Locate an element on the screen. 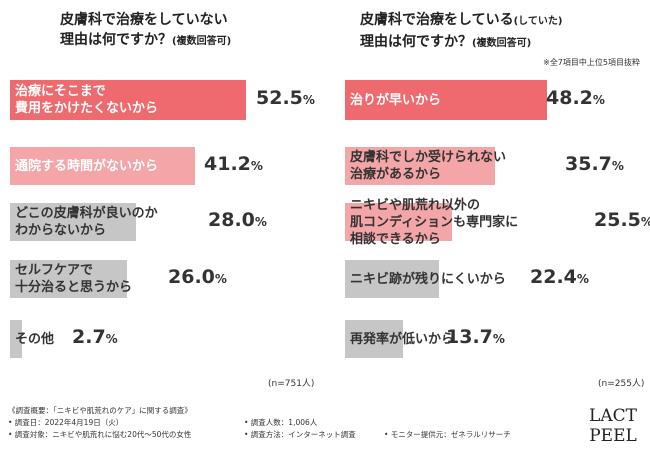 This screenshot has height=450, width=650. right-title-line2: 理由は何ですか？ is located at coordinates (416, 42).